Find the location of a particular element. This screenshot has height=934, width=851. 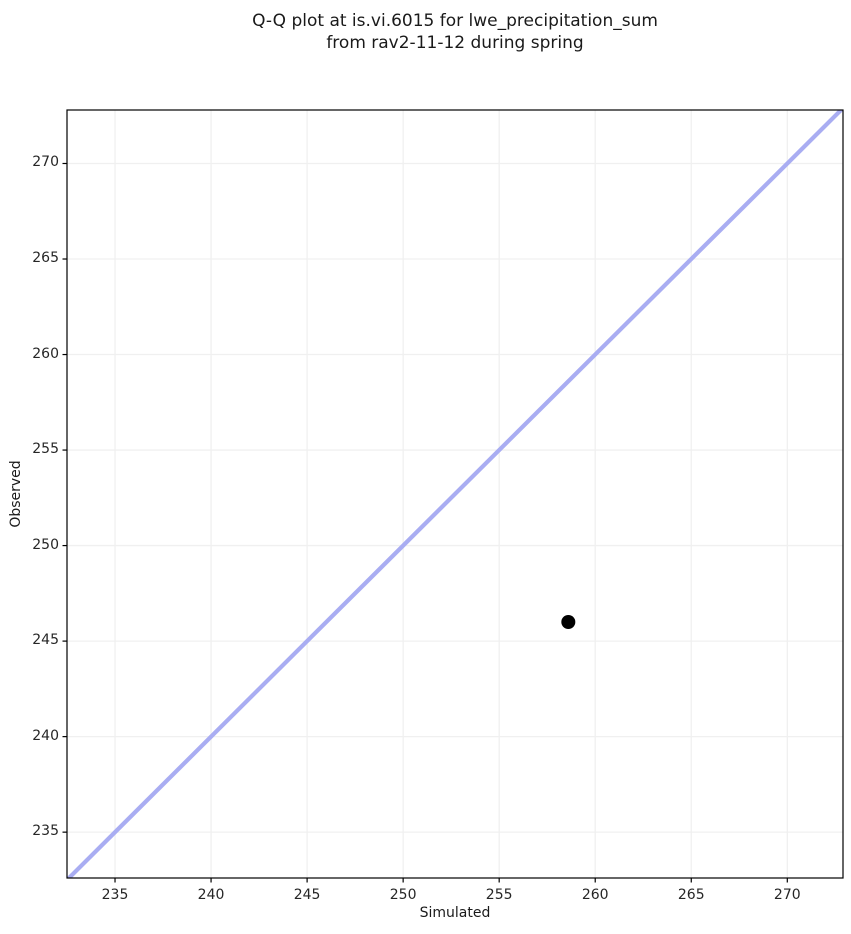

y-tick-label: 270 is located at coordinates (45, 162).